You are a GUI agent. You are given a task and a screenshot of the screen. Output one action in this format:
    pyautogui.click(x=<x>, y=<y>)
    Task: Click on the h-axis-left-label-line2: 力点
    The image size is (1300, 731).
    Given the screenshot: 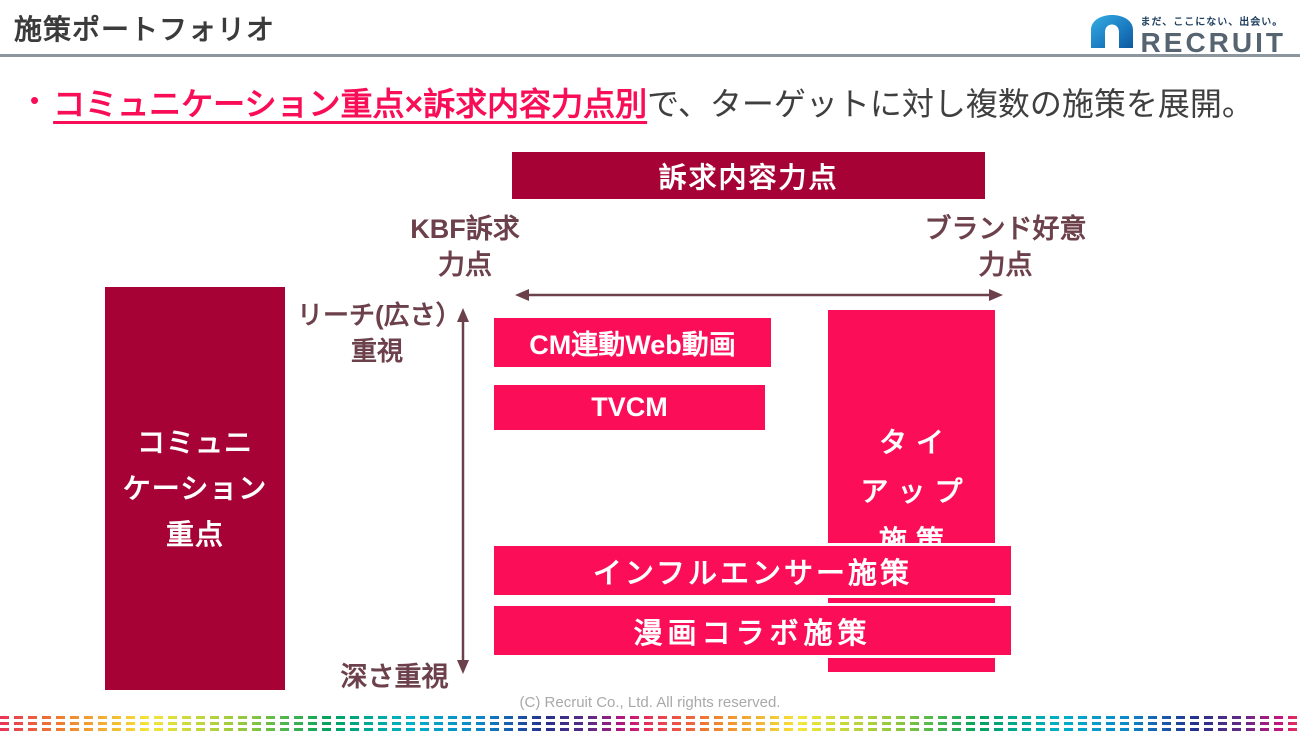 What is the action you would take?
    pyautogui.click(x=465, y=265)
    